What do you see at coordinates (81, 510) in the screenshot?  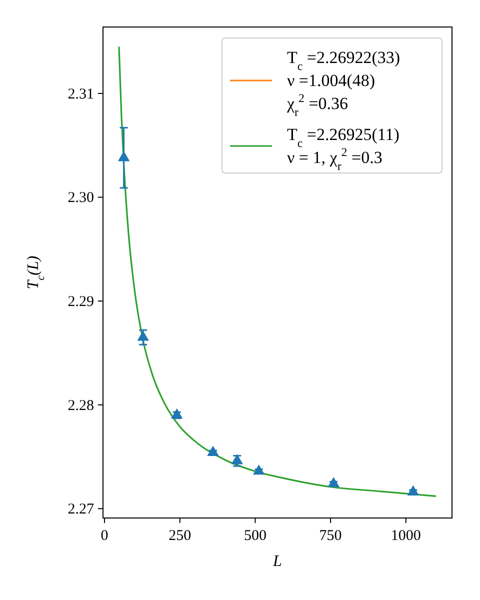 I see `y-tick-label: 2.27` at bounding box center [81, 510].